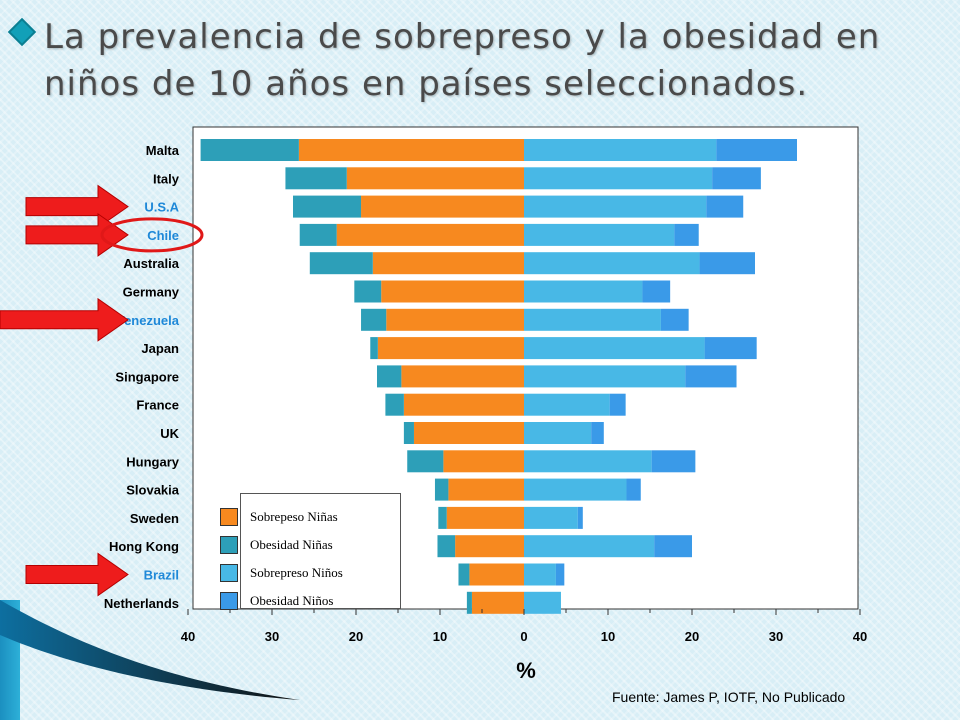 This screenshot has width=960, height=720. What do you see at coordinates (151, 263) in the screenshot?
I see `category-label: Australia` at bounding box center [151, 263].